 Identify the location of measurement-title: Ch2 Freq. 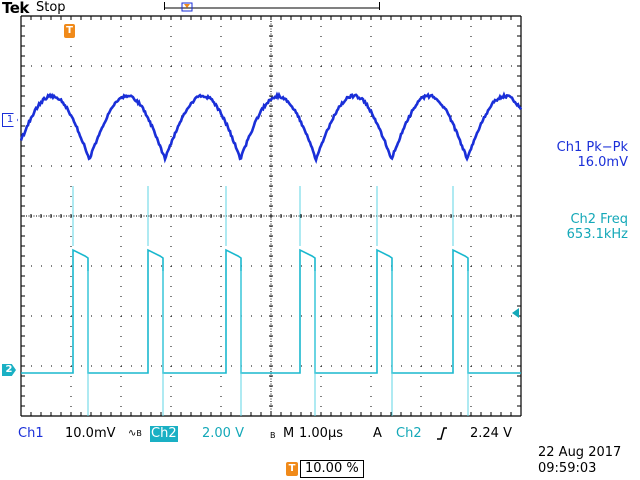
(580, 219).